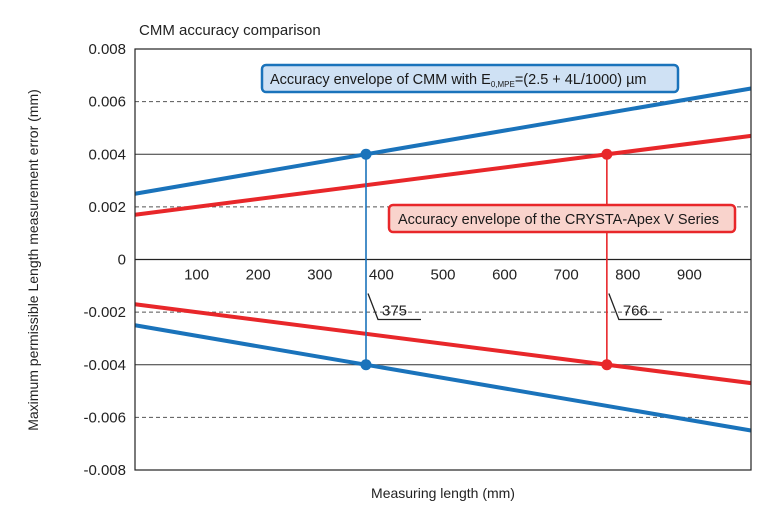 The width and height of the screenshot is (769, 505). I want to click on y-tick-label: 0, so click(122, 260).